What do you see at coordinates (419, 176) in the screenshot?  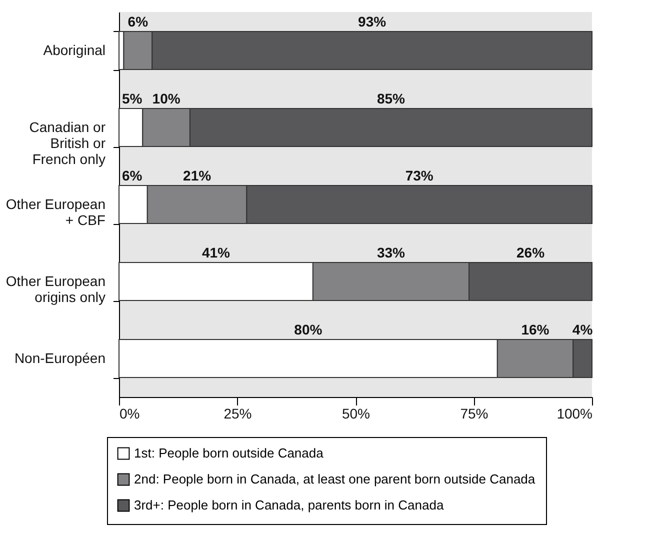 I see `data-label: 73%` at bounding box center [419, 176].